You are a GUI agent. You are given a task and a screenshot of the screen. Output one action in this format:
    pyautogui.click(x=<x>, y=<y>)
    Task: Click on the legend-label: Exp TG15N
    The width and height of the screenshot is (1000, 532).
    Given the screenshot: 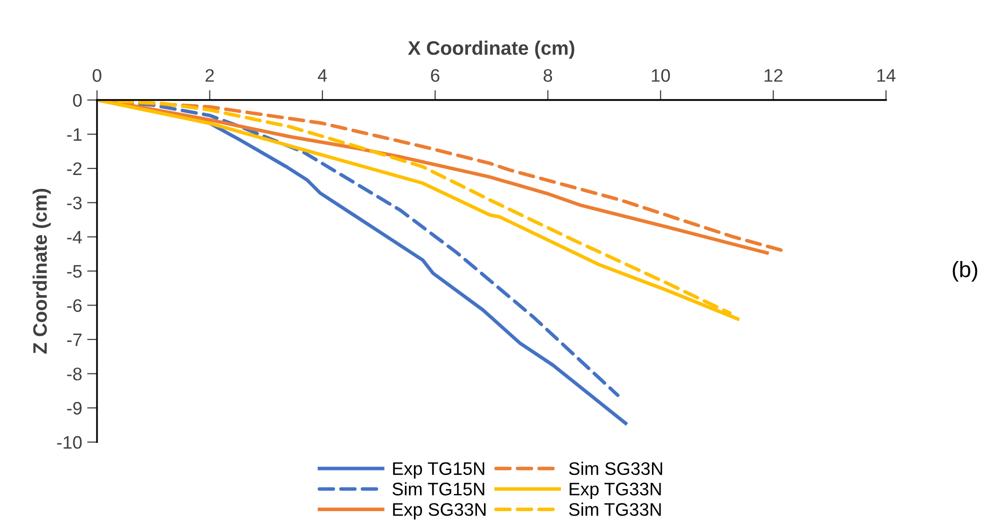 What is the action you would take?
    pyautogui.click(x=438, y=470)
    